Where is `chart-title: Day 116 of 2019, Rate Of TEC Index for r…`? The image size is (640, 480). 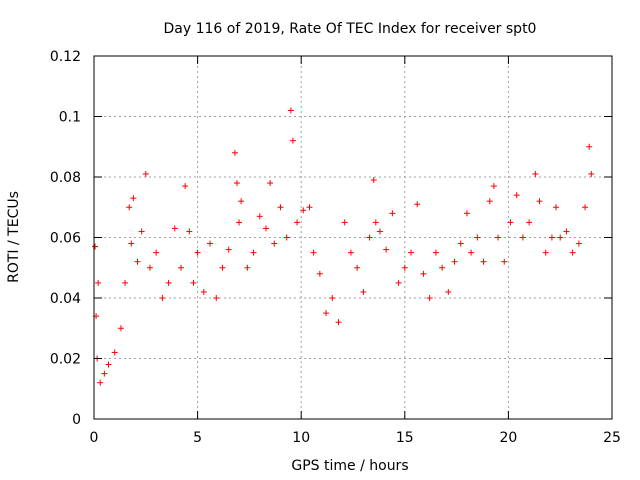 chart-title: Day 116 of 2019, Rate Of TEC Index for r… is located at coordinates (350, 29).